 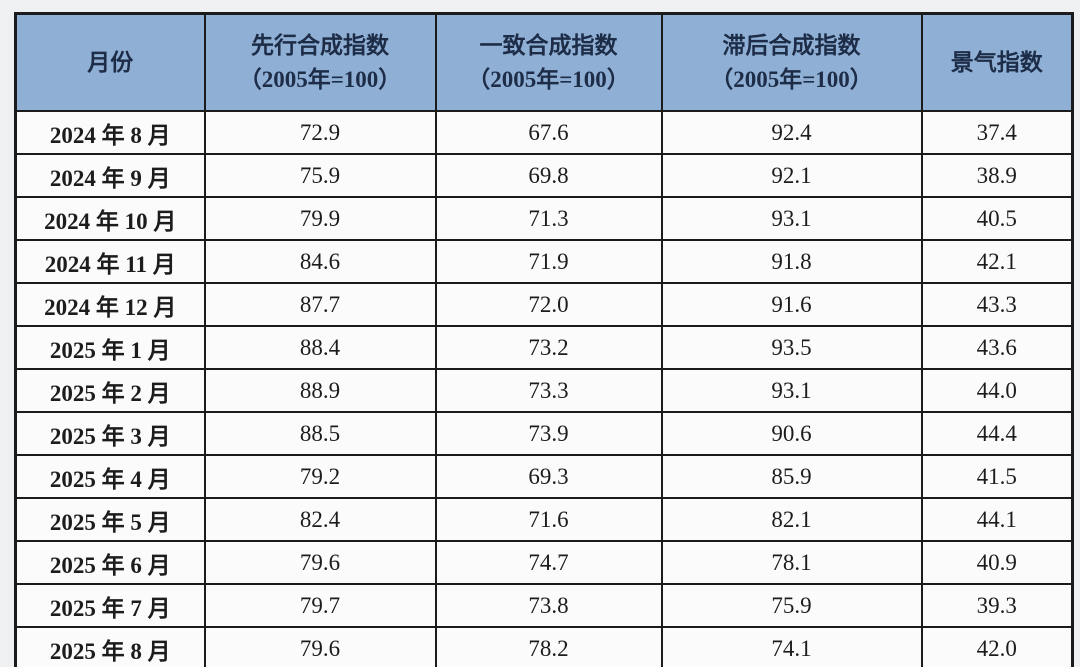 What do you see at coordinates (110, 304) in the screenshot?
I see `month-cell: 2024 年 12 月` at bounding box center [110, 304].